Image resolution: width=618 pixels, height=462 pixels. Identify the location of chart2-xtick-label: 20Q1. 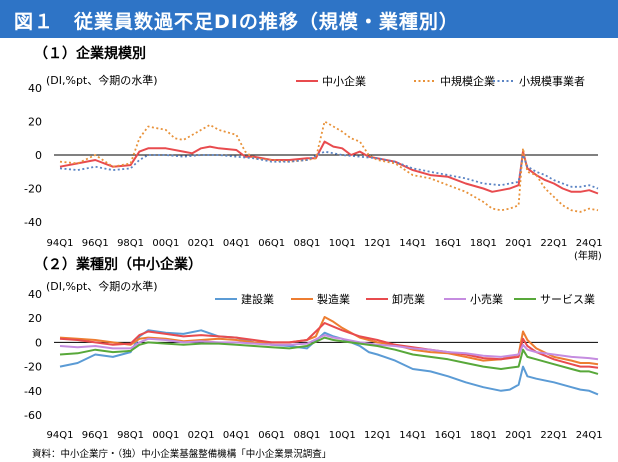
(518, 435).